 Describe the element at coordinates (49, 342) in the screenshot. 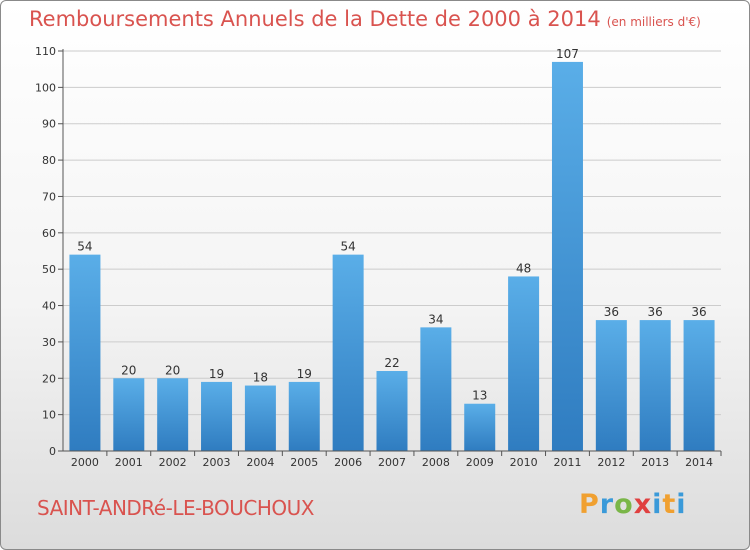

I see `y-tick-label: 30` at that location.